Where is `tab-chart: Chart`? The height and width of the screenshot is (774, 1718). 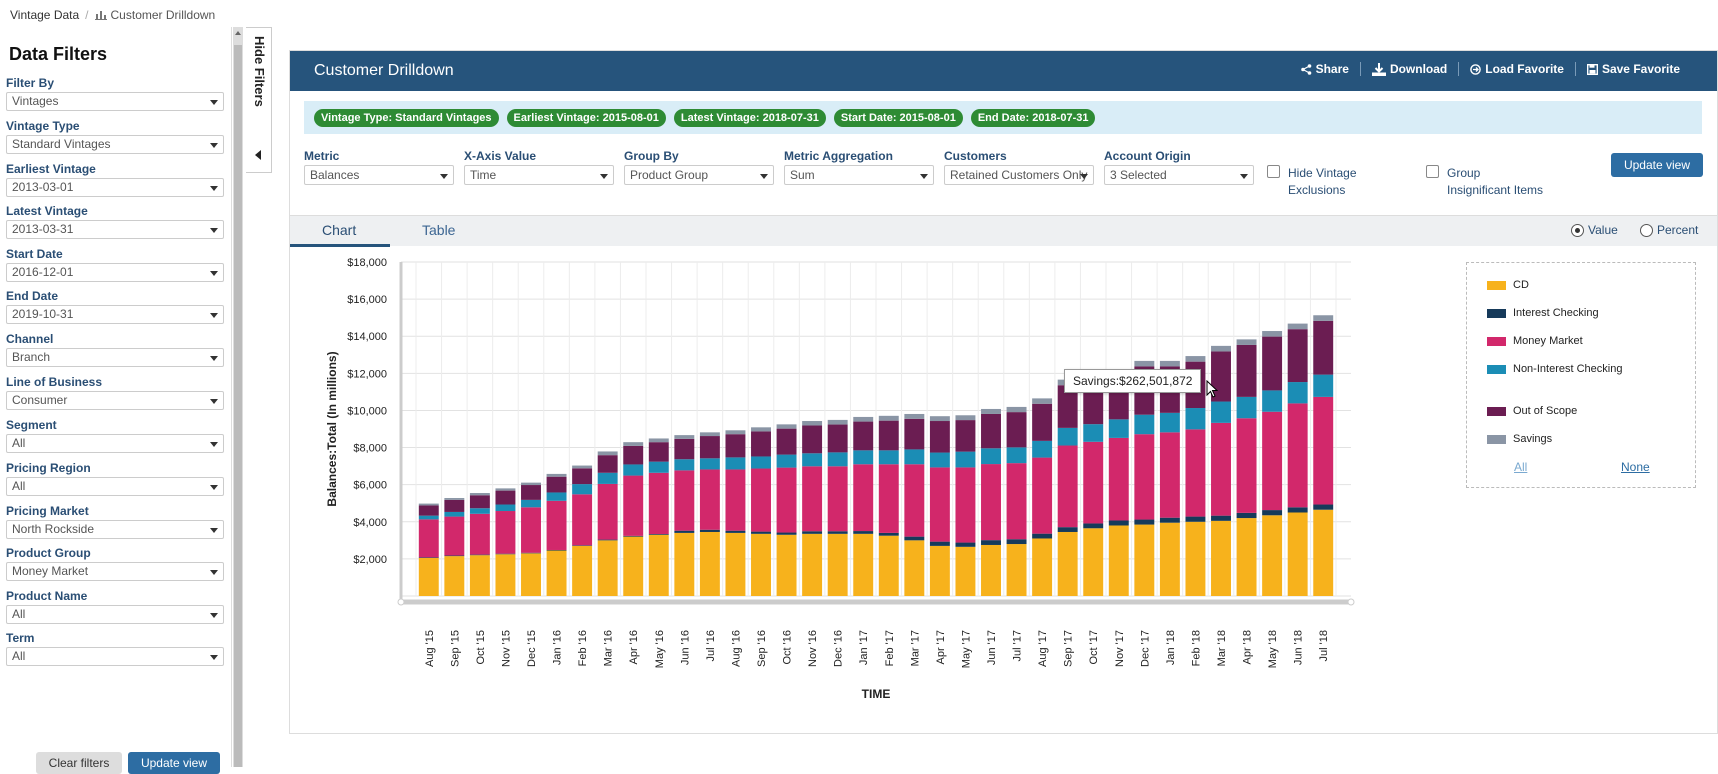 tab-chart: Chart is located at coordinates (339, 230).